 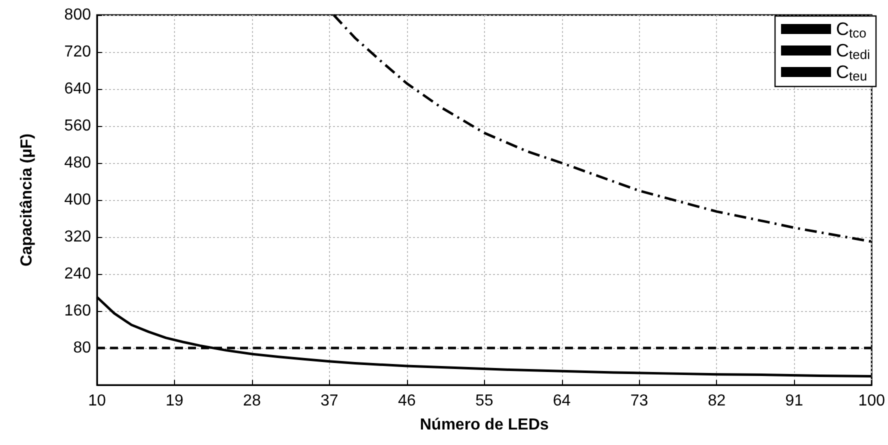 What do you see at coordinates (175, 401) in the screenshot?
I see `x-tick-label: 19` at bounding box center [175, 401].